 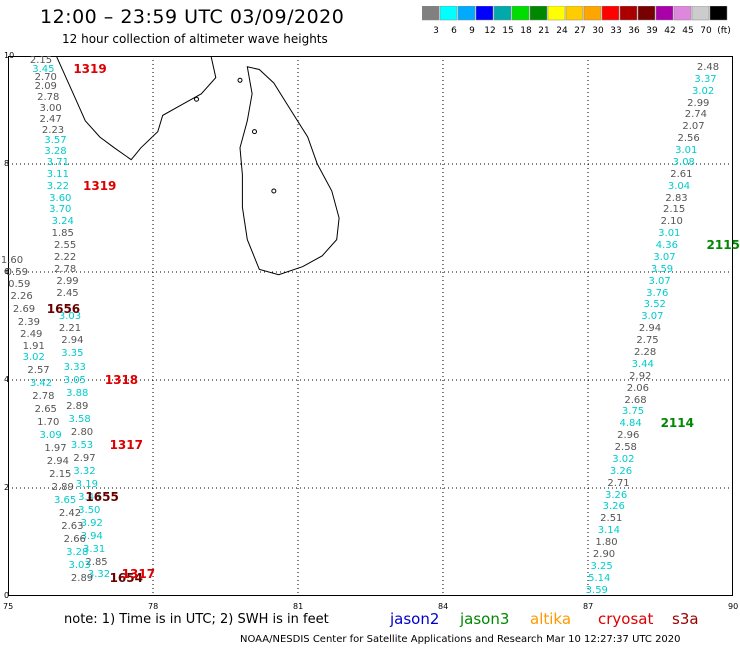 What do you see at coordinates (45, 87) in the screenshot?
I see `wave-height-label: 2.09` at bounding box center [45, 87].